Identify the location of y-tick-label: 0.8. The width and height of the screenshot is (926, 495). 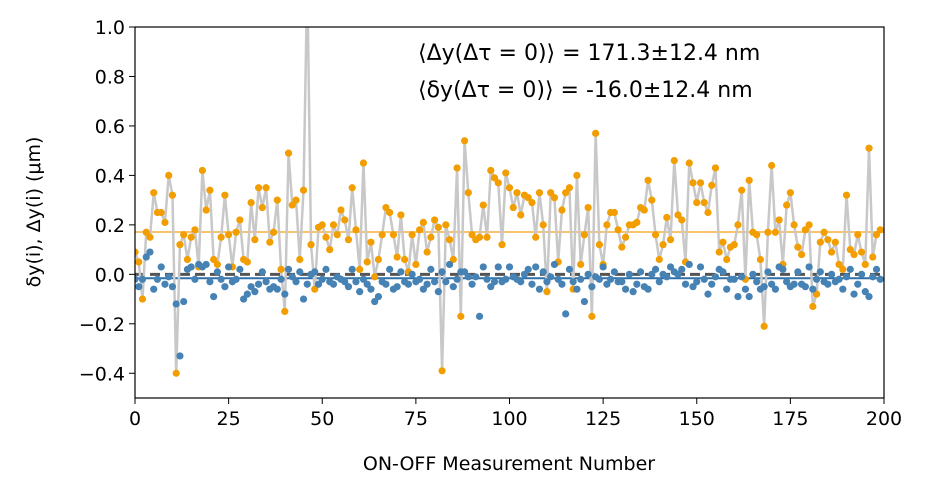
(110, 77).